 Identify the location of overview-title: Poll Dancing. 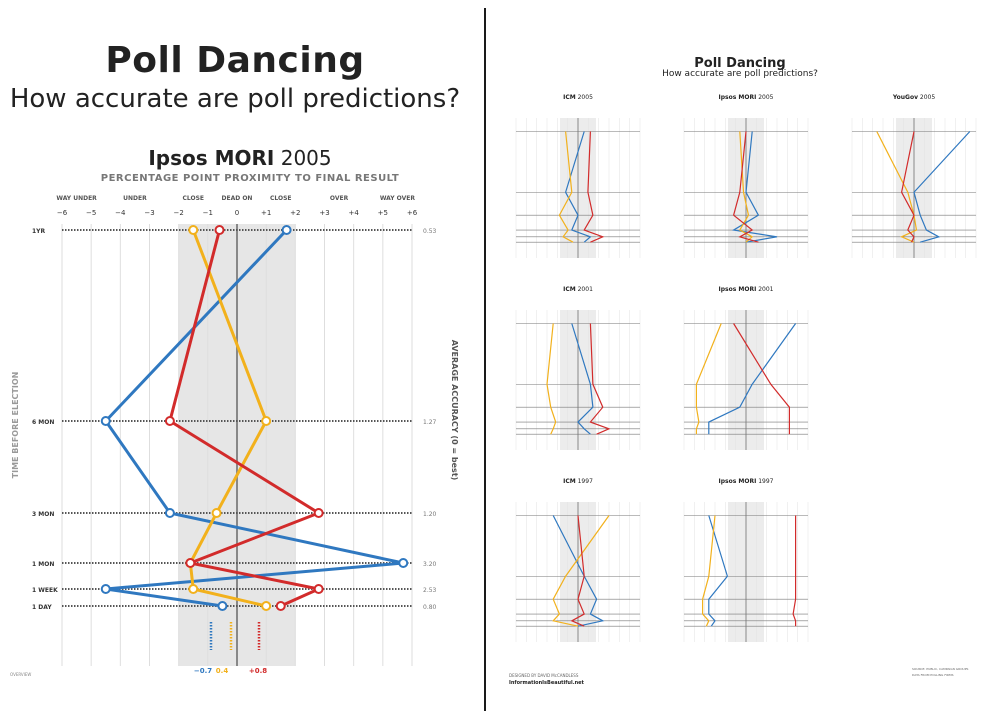
(740, 63).